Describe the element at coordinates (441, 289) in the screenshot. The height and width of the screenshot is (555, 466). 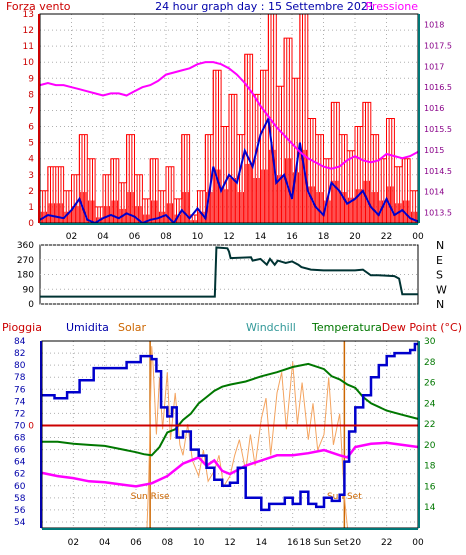
I see `compass-label: W` at that location.